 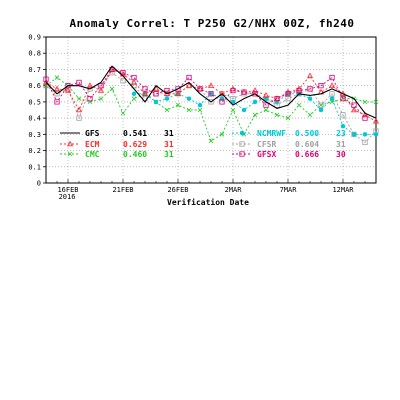 I want to click on legend-series-name: ECM, so click(x=92, y=144).